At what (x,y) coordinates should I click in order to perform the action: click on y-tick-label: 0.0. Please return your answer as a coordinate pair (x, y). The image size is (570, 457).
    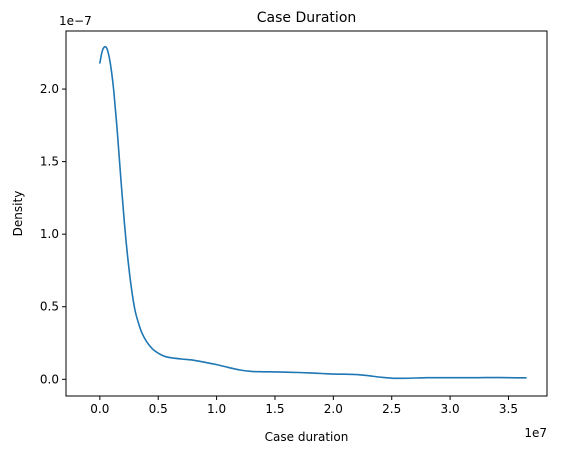
    Looking at the image, I should click on (49, 379).